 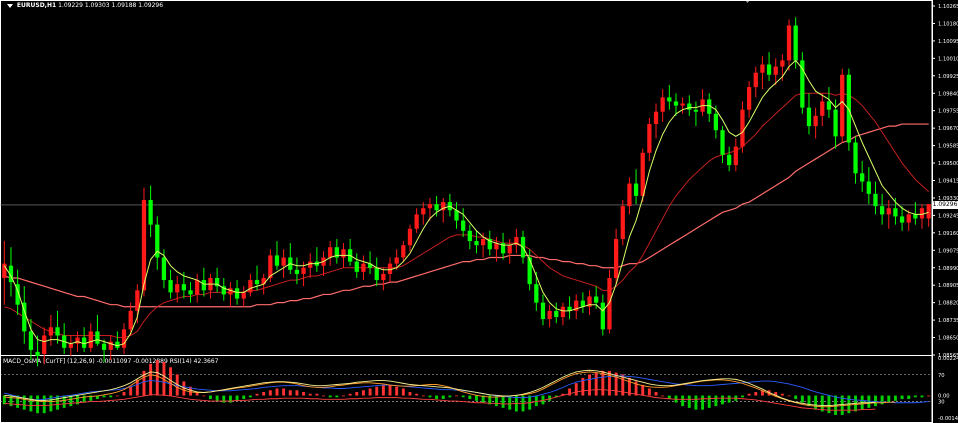 What do you see at coordinates (948, 359) in the screenshot?
I see `oscillator-axis-label: 0.002241` at bounding box center [948, 359].